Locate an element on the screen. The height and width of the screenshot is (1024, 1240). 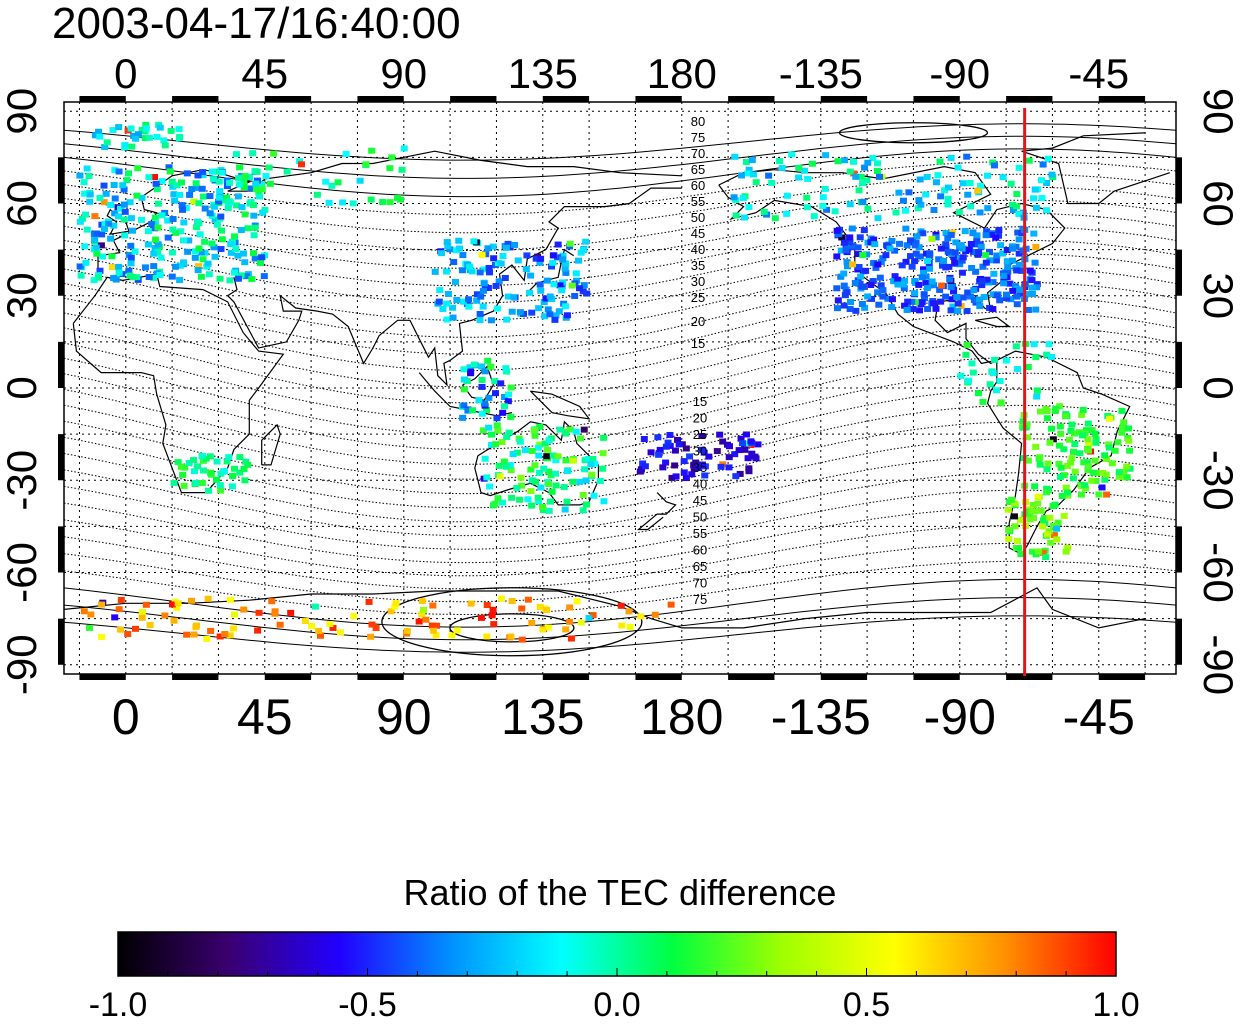
colorbar-tick-label: 1.0 is located at coordinates (1115, 1005).